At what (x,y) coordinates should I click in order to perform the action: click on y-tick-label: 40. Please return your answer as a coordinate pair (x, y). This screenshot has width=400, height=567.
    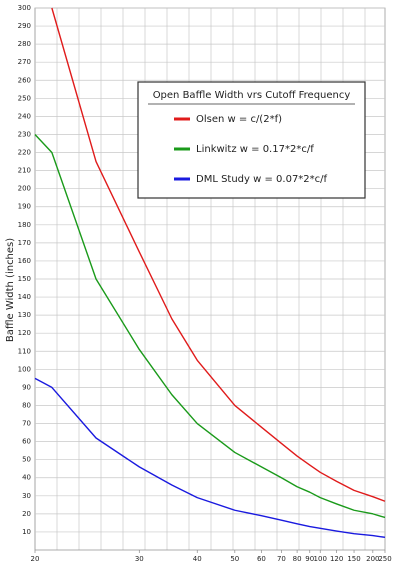
    Looking at the image, I should click on (26, 478).